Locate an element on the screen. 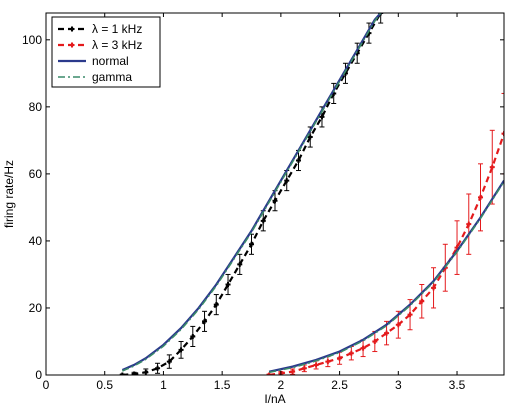 The image size is (512, 409). legend-entry: λ = 1 kHz is located at coordinates (100, 29).